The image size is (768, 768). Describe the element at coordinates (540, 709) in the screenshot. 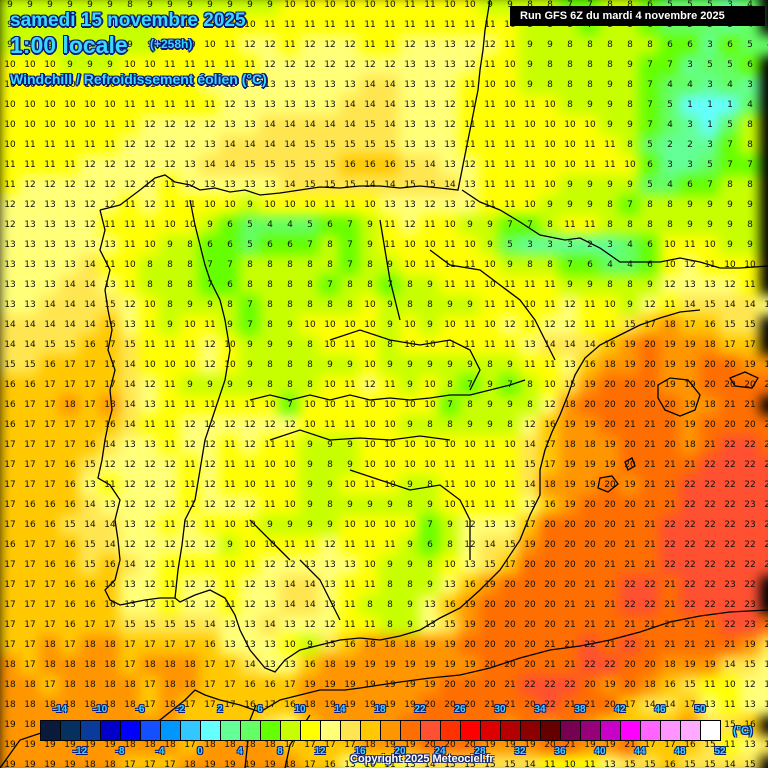

I see `scale-label-top: 34` at that location.